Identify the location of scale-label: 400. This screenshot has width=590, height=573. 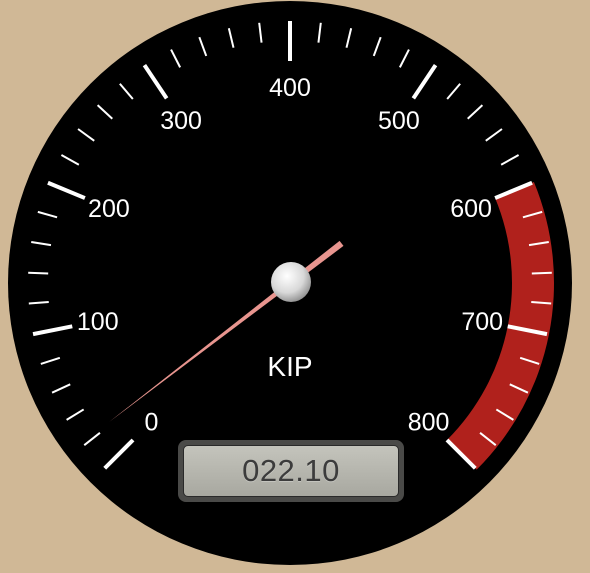
(290, 88).